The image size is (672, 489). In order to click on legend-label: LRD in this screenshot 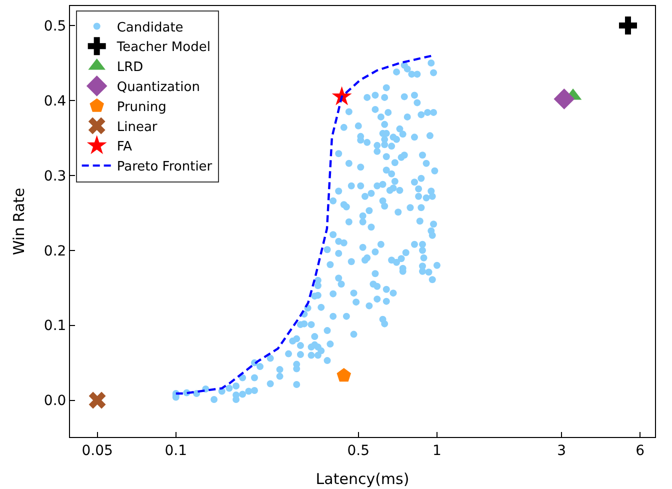, I will do `click(130, 68)`.